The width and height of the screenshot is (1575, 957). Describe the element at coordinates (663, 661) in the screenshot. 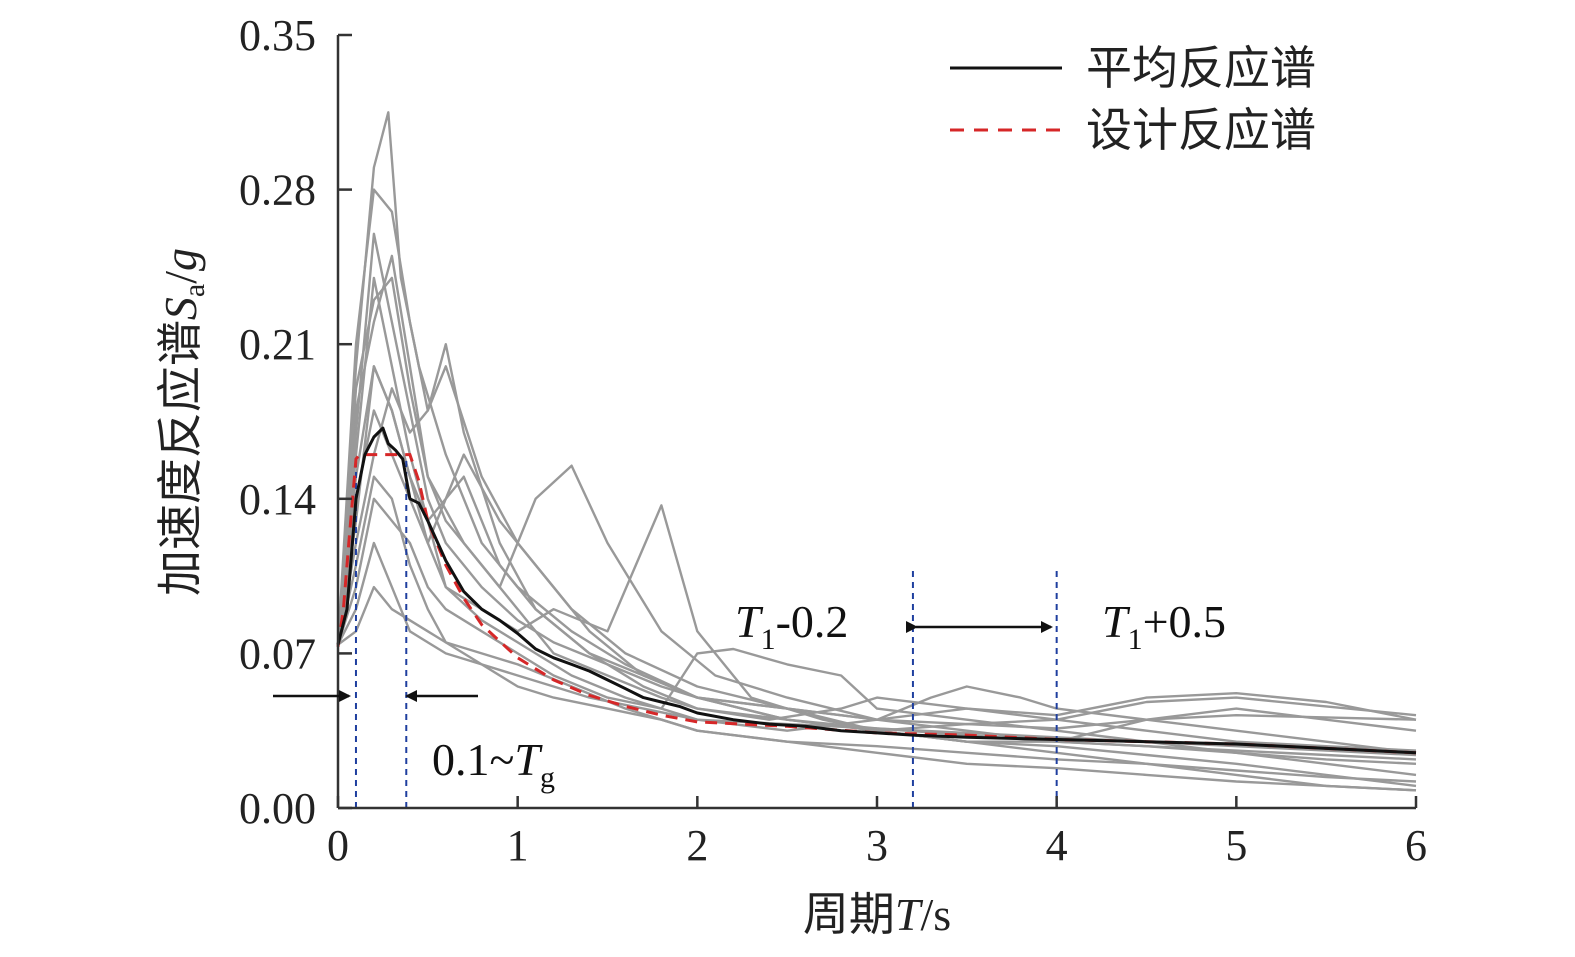

I see `period-range-arrows` at that location.